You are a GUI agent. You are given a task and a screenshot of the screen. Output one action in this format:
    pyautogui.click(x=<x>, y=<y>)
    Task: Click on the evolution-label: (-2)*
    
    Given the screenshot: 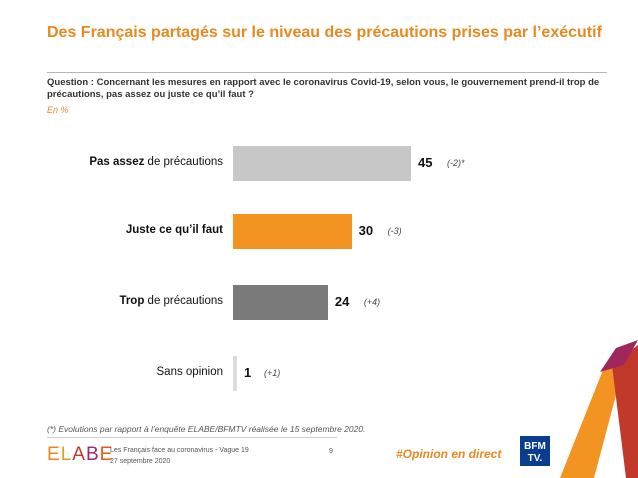 What is the action you would take?
    pyautogui.click(x=456, y=163)
    